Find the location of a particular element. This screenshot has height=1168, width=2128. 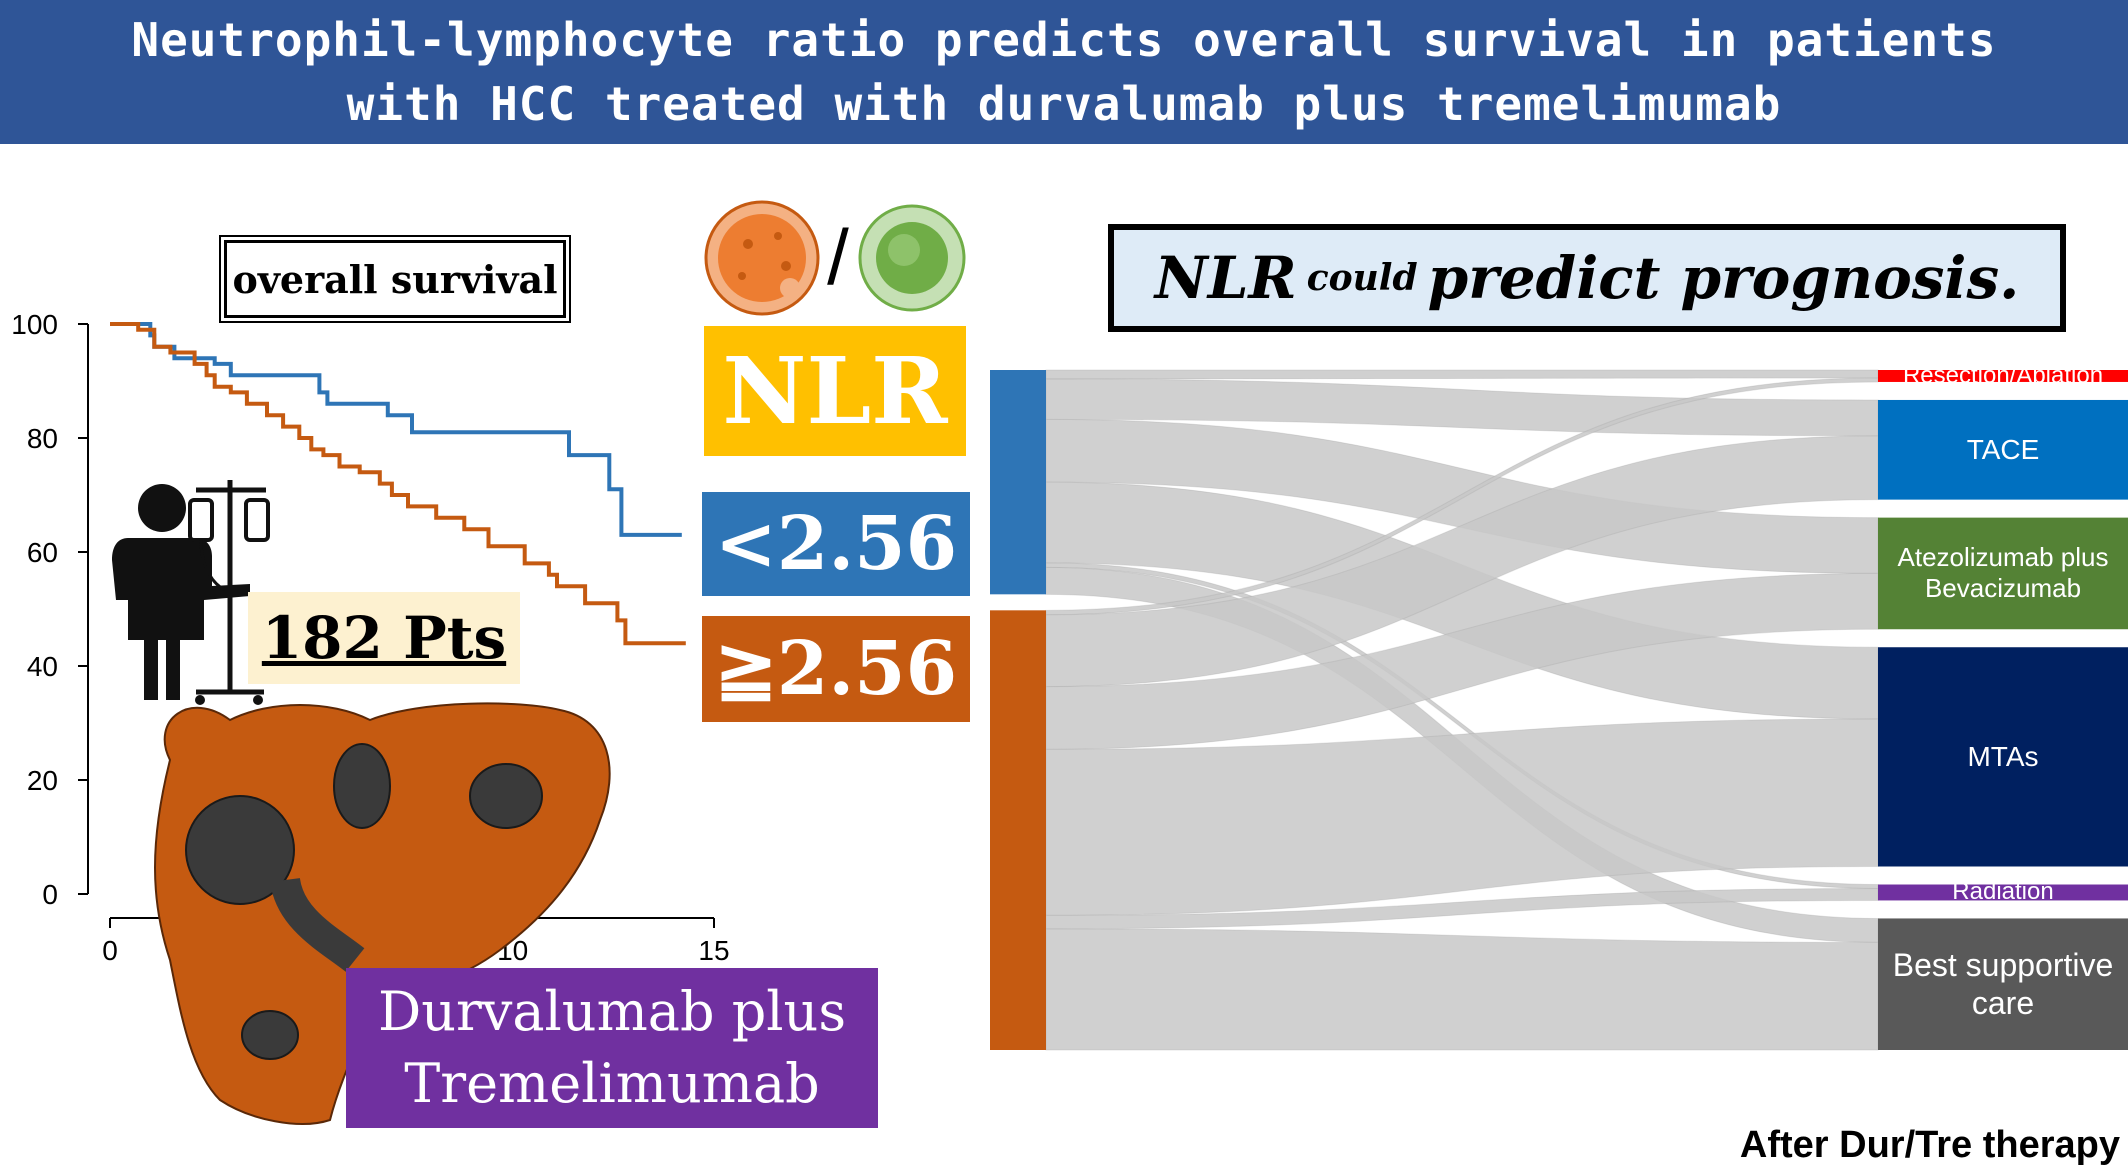

high-nlr-label: ≧2.56 is located at coordinates (836, 669).